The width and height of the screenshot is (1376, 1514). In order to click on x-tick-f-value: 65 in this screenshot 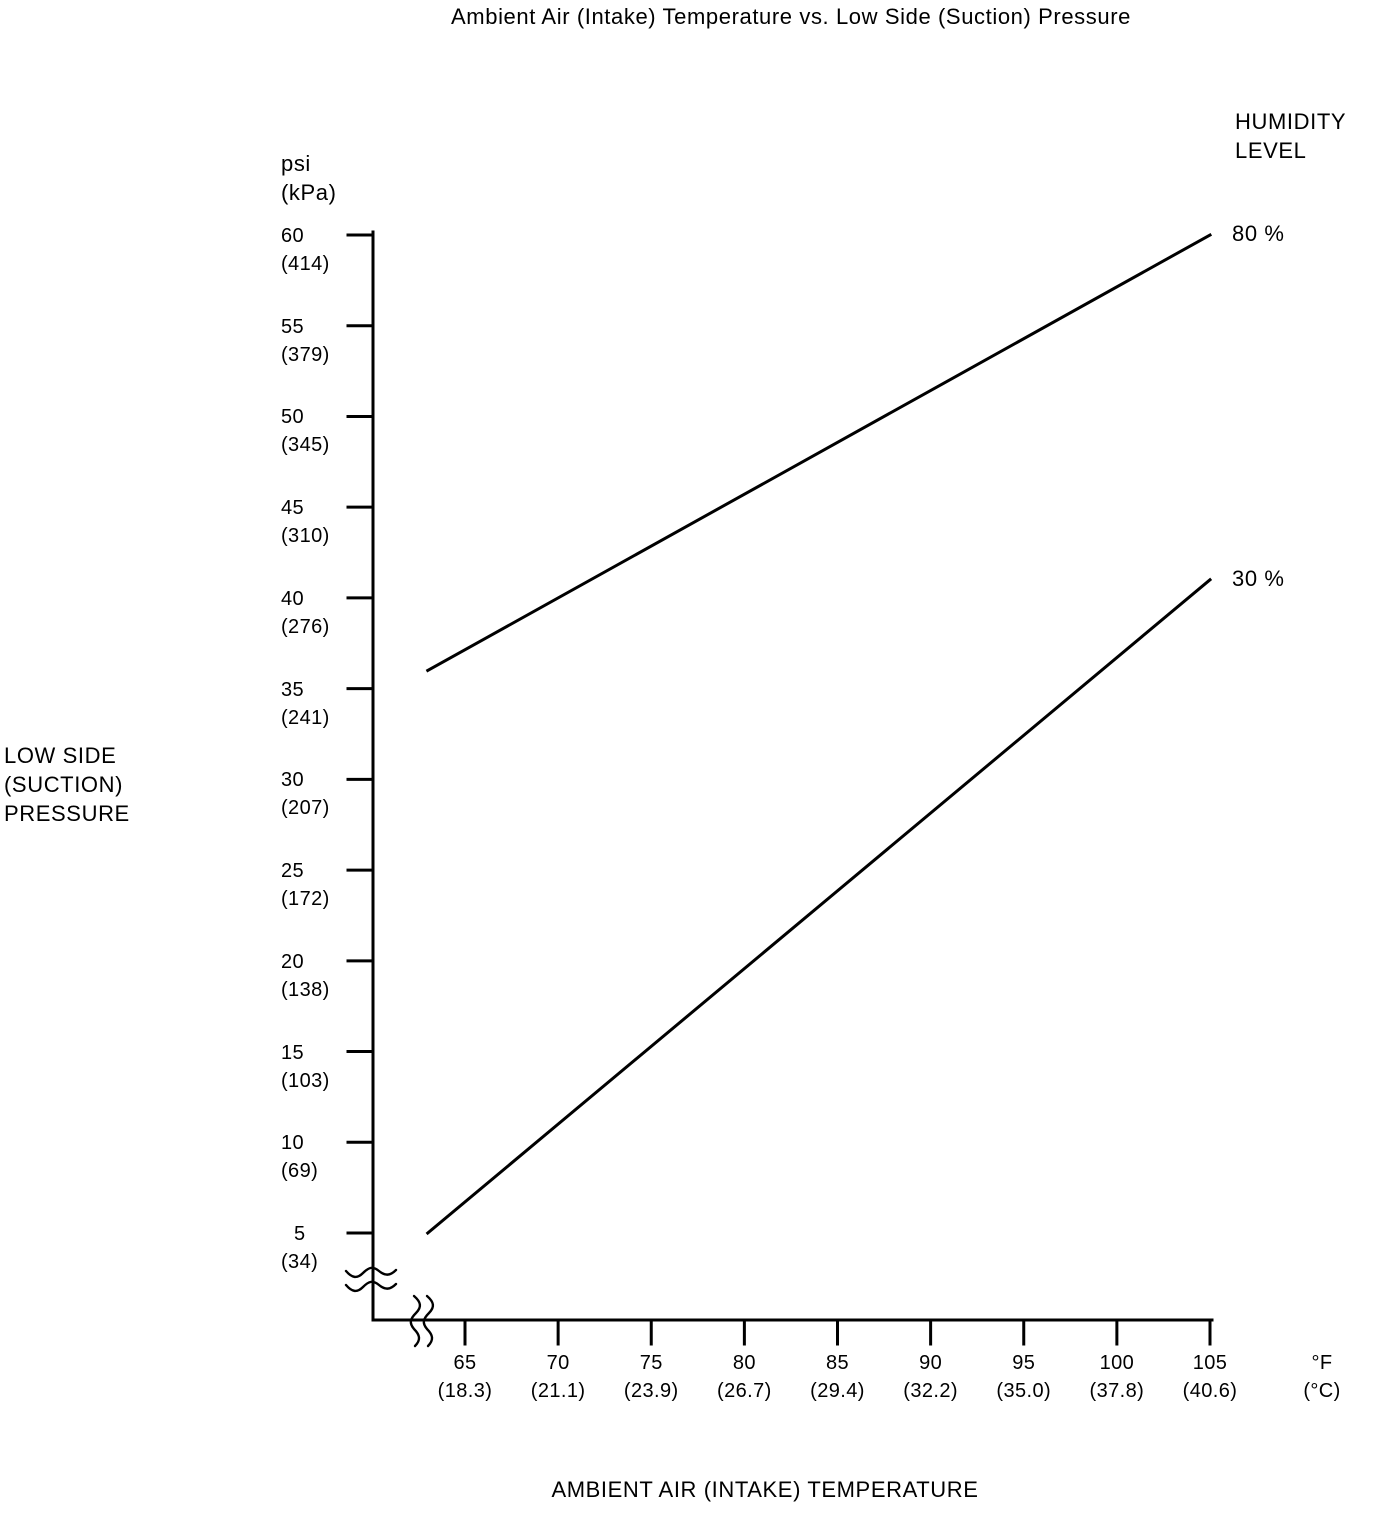, I will do `click(465, 1363)`.